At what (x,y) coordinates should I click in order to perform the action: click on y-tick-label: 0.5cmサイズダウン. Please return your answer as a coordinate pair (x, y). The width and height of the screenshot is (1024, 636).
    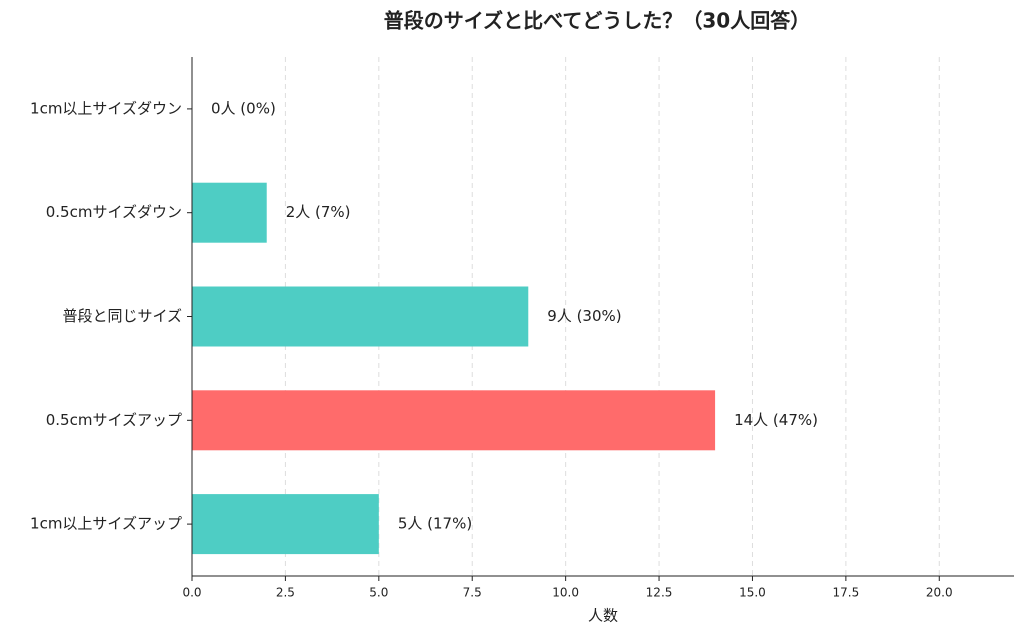
    Looking at the image, I should click on (114, 212).